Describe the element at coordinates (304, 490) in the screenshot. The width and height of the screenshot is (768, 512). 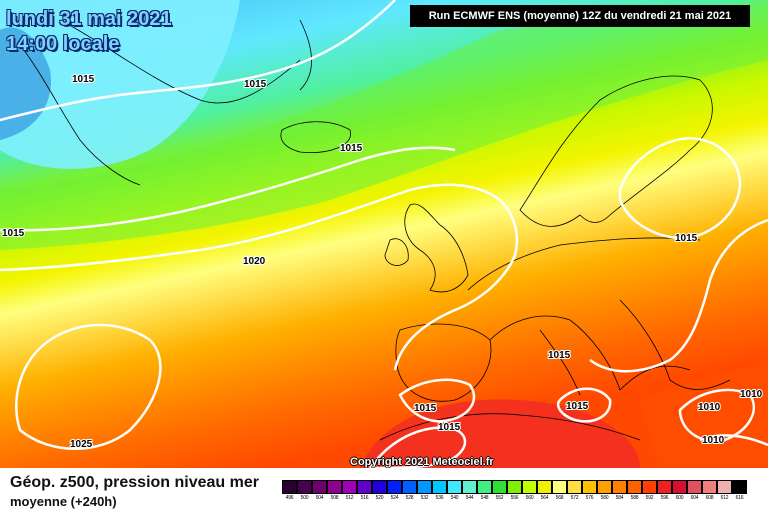
I see `scale-step: 500` at that location.